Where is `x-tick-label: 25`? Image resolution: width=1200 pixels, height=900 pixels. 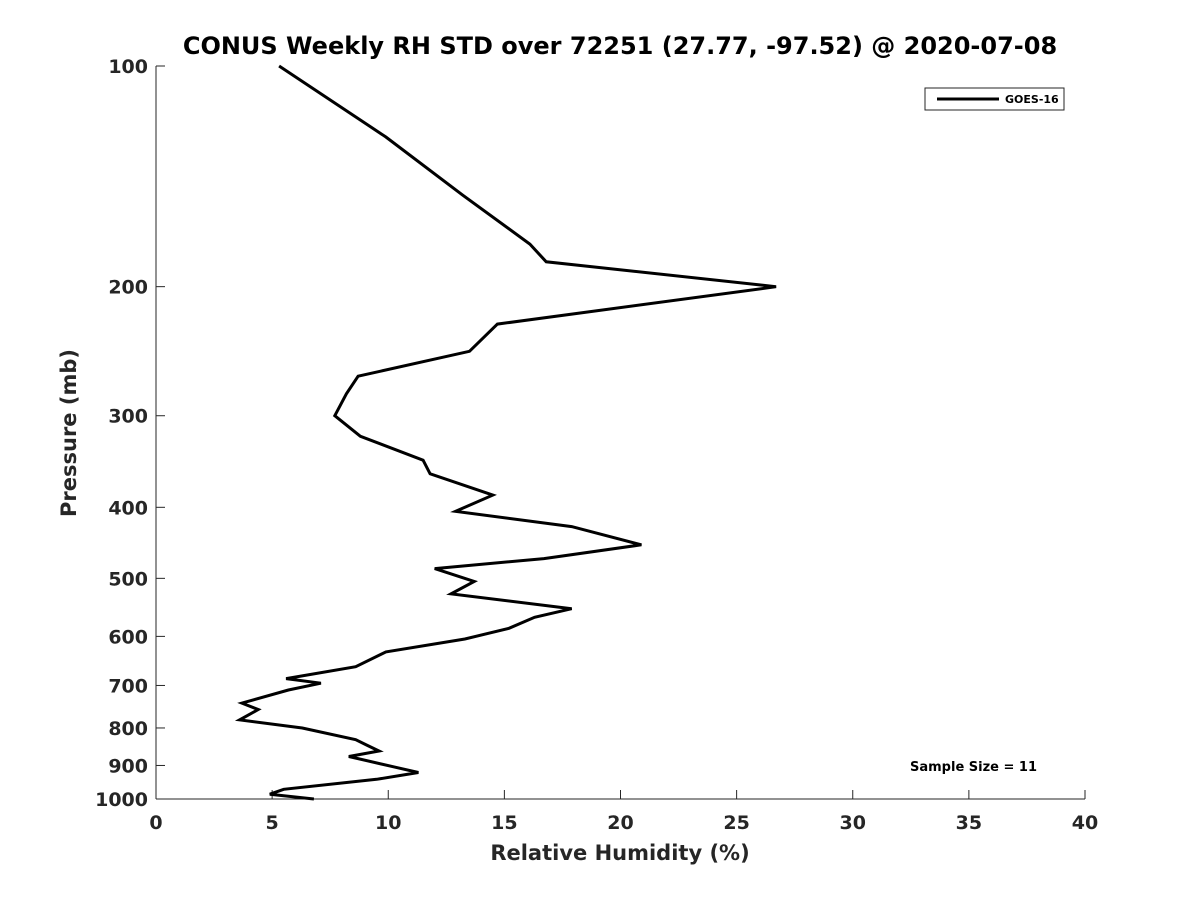
x-tick-label: 25 is located at coordinates (736, 823).